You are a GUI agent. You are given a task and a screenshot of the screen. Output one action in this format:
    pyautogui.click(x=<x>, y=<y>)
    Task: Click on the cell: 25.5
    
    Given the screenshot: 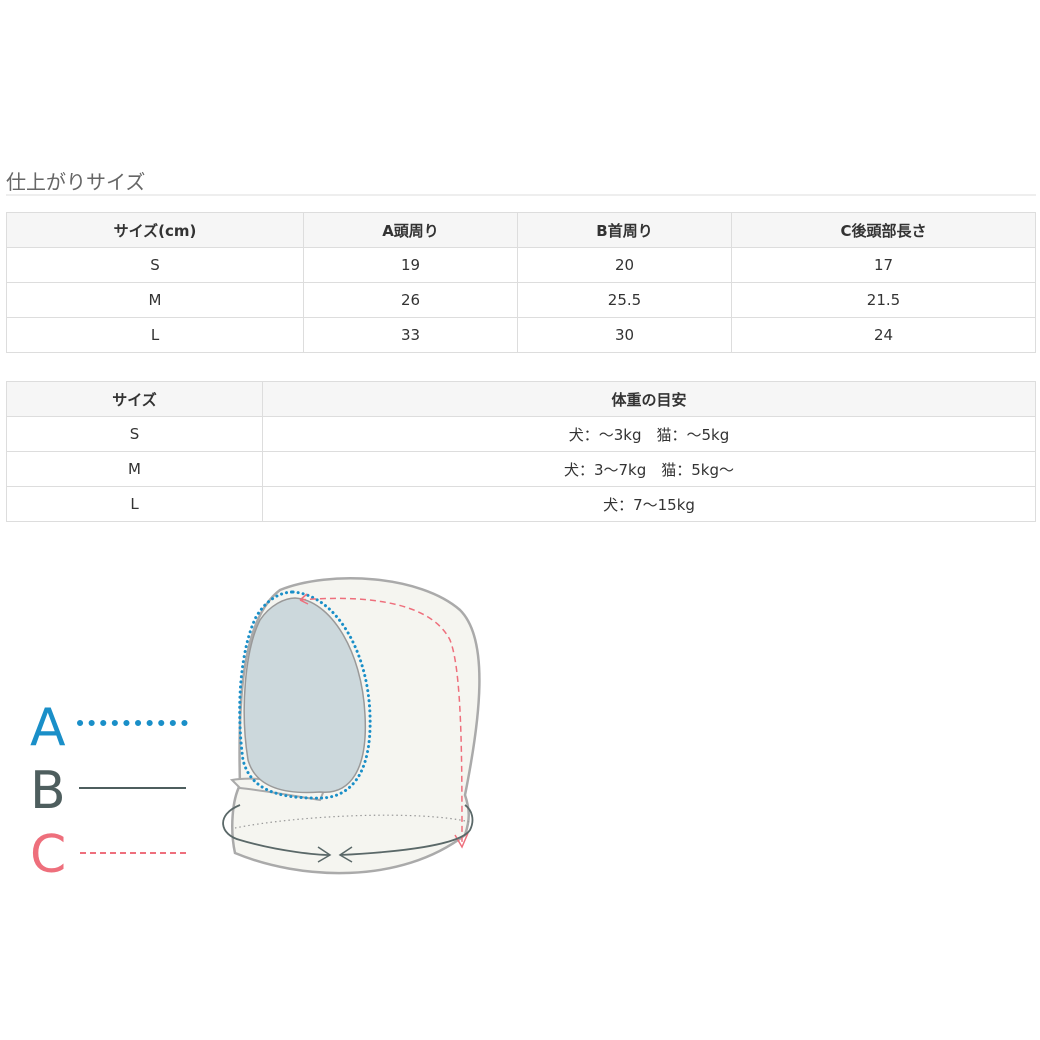 What is the action you would take?
    pyautogui.click(x=624, y=300)
    